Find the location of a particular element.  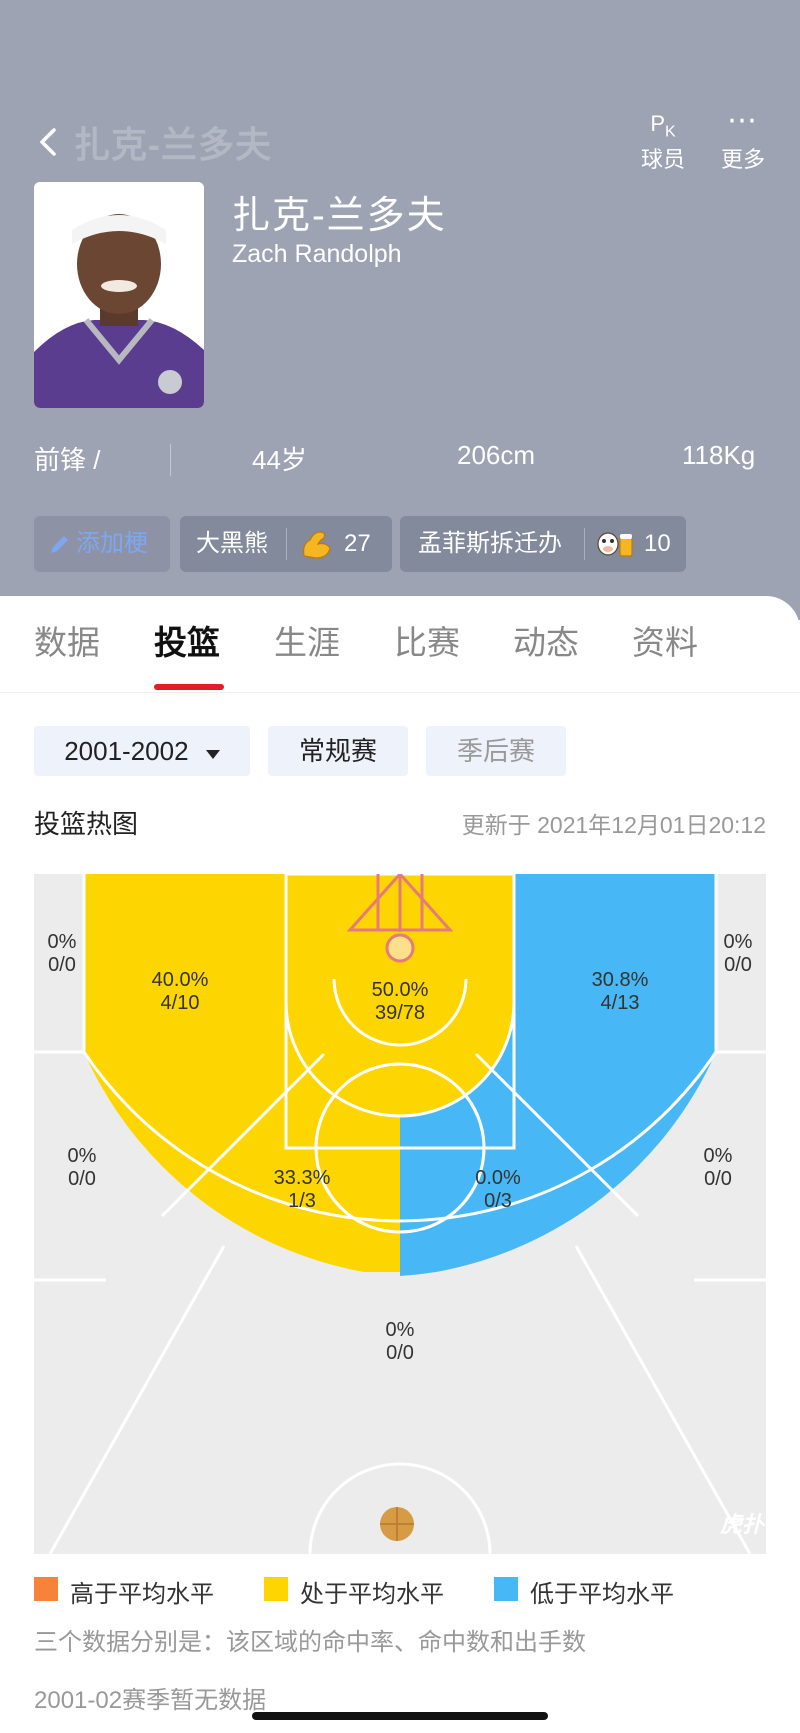

heatmap-title: 投篮热图 is located at coordinates (86, 824).